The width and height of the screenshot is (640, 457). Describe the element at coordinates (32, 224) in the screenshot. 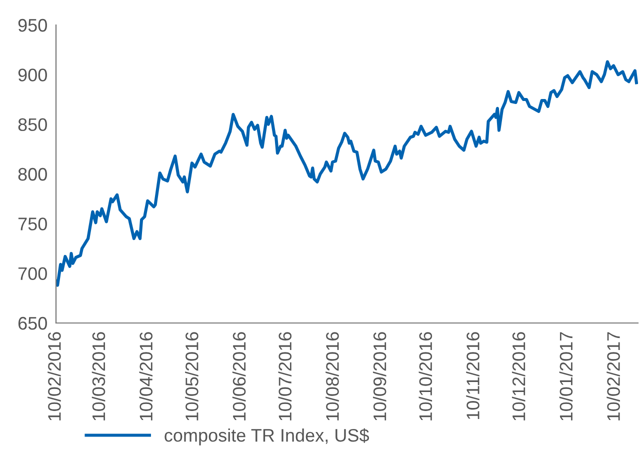

I see `y-tick-label: 750` at that location.